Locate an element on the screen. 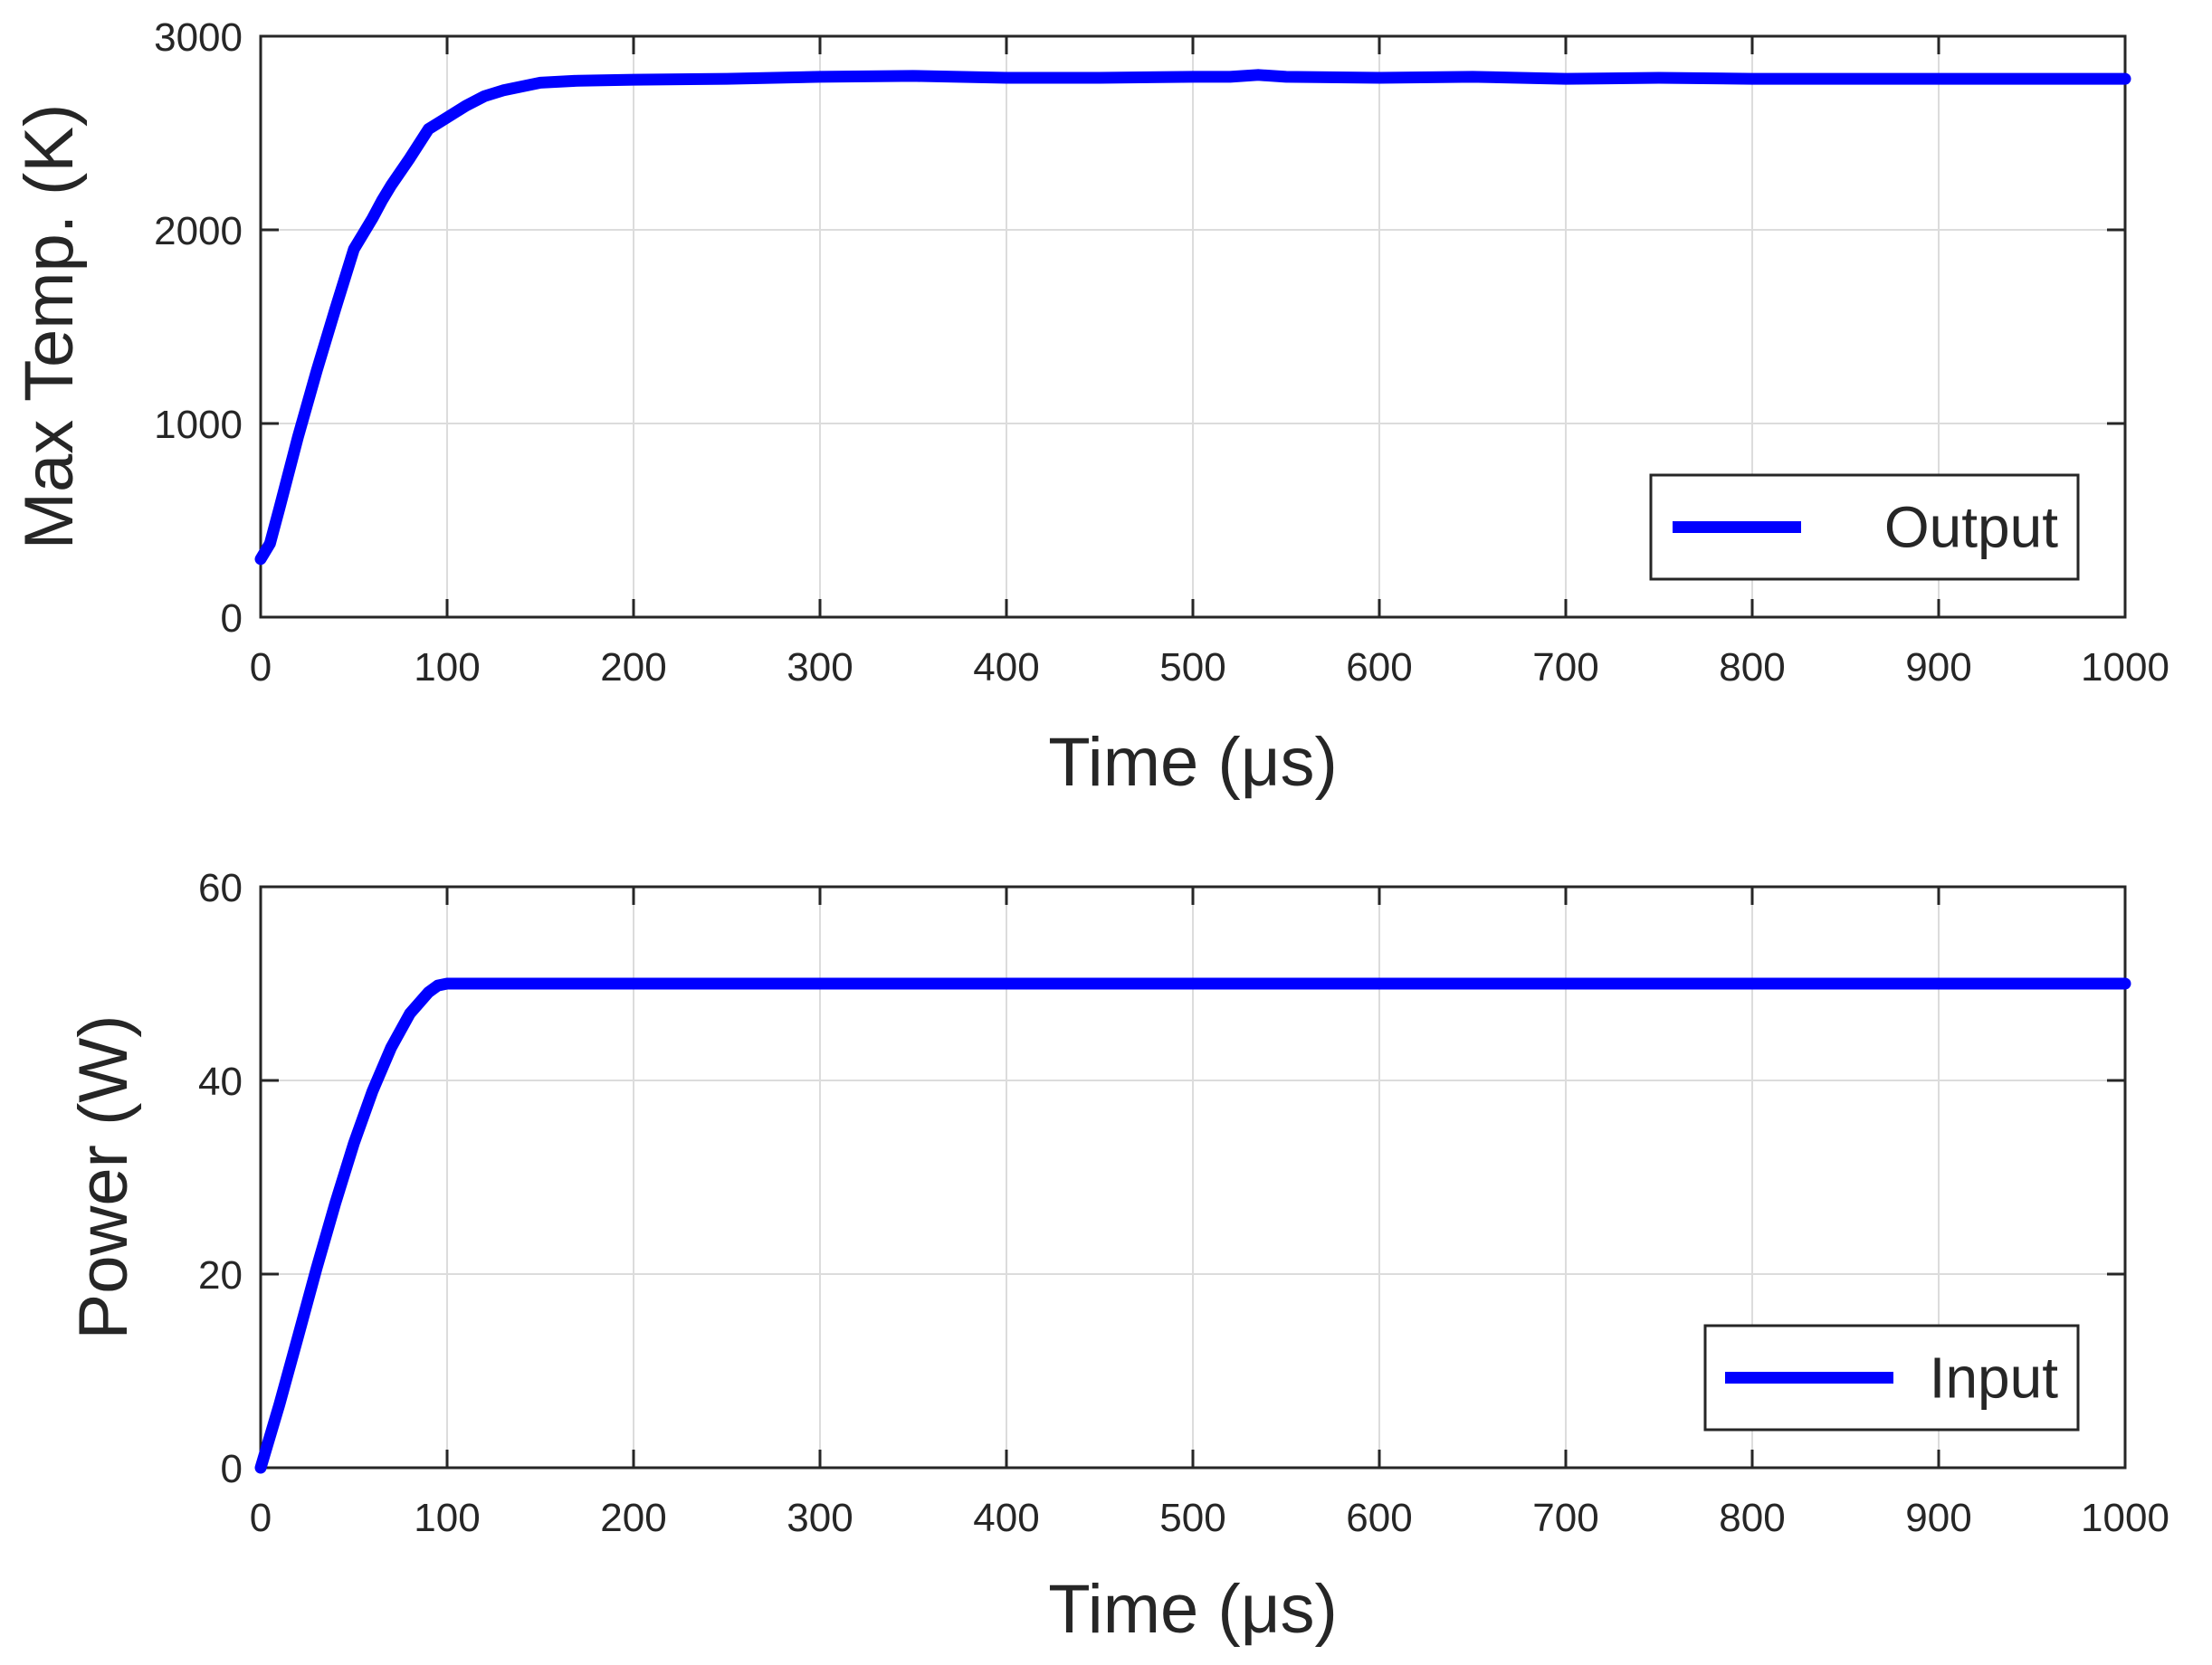  y-axis-label: Max Temp. (K) is located at coordinates (49, 327).